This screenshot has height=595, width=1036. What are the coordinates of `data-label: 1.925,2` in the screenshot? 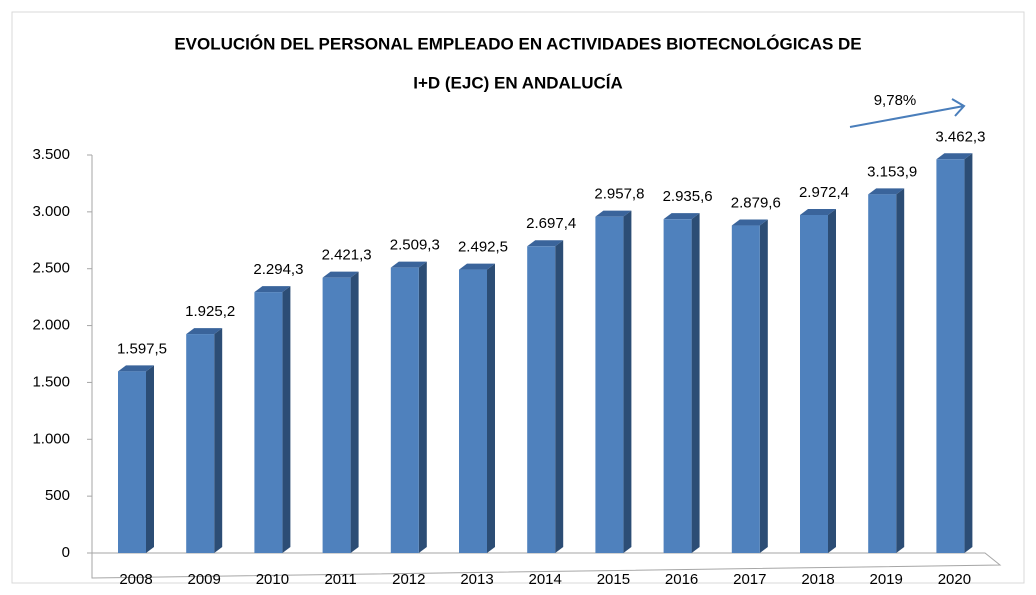 It's located at (210, 311).